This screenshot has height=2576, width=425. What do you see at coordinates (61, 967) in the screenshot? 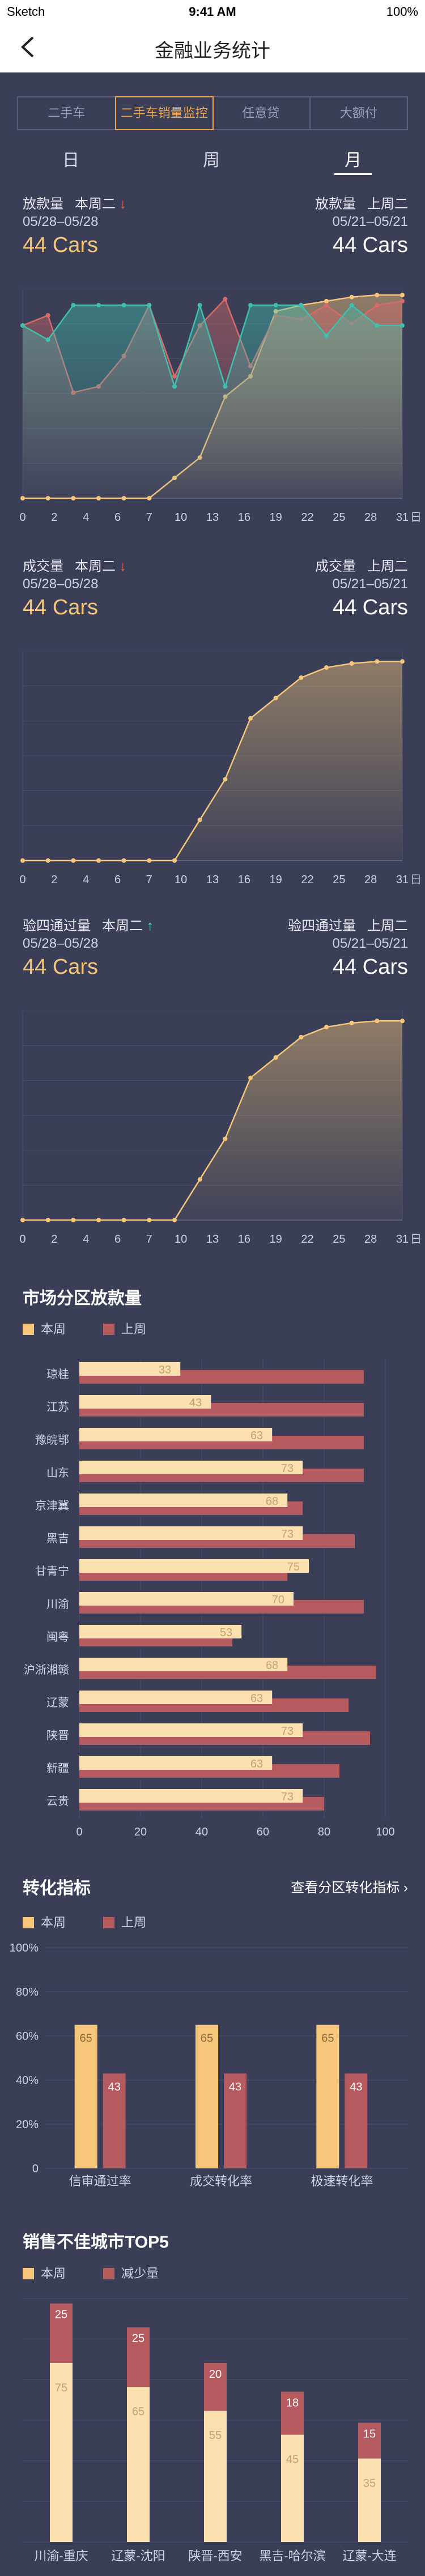
I see `metric-value: 44 Cars` at bounding box center [61, 967].